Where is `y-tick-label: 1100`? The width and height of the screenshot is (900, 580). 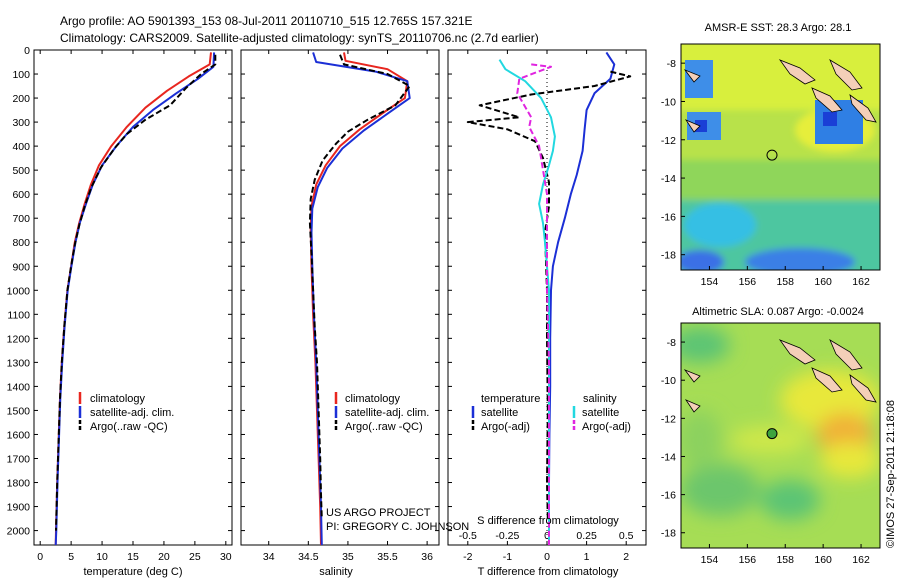 y-tick-label: 1100 is located at coordinates (18, 315).